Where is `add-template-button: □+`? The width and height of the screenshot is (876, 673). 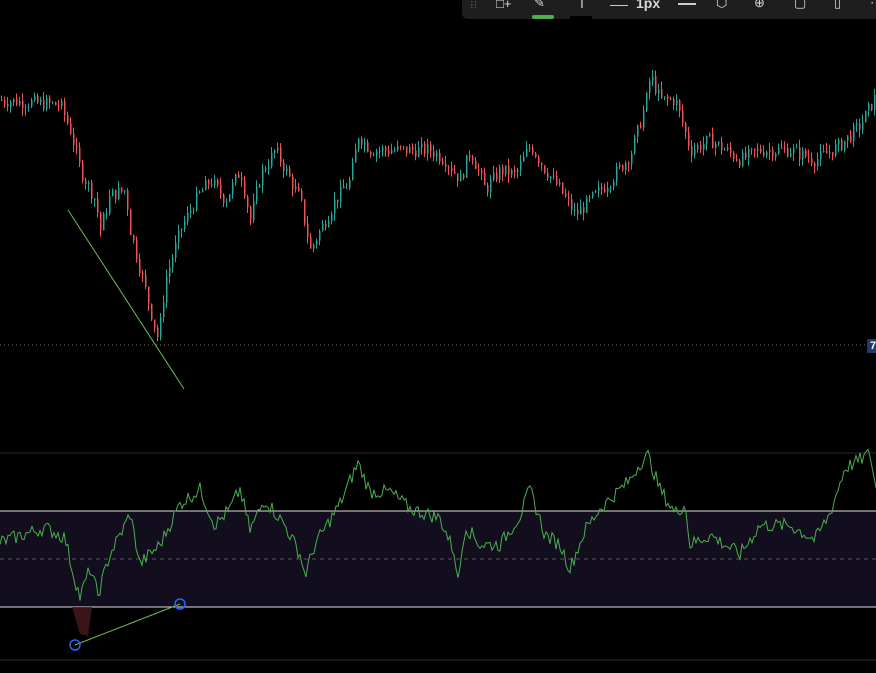 add-template-button: □+ is located at coordinates (504, 5).